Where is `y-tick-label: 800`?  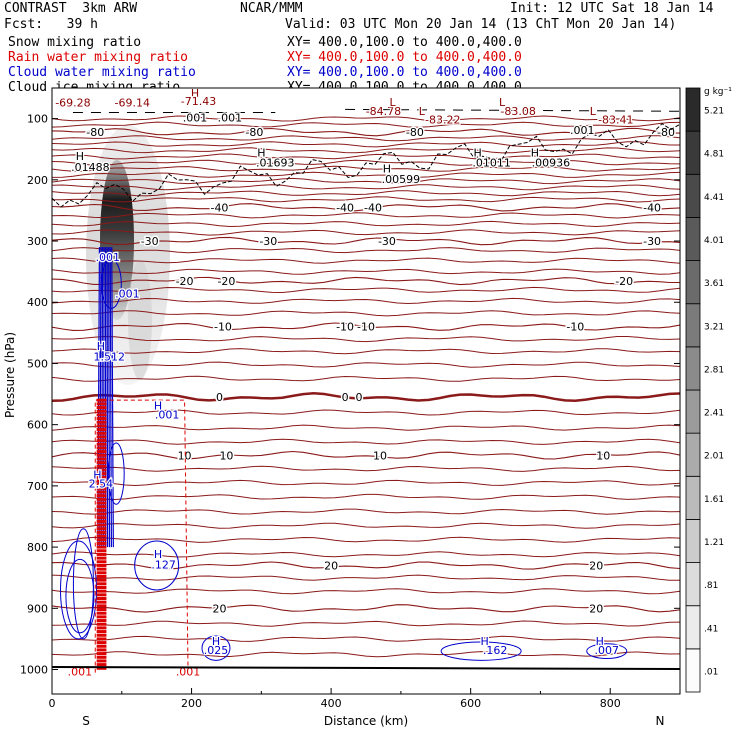
y-tick-label: 800 is located at coordinates (37, 547).